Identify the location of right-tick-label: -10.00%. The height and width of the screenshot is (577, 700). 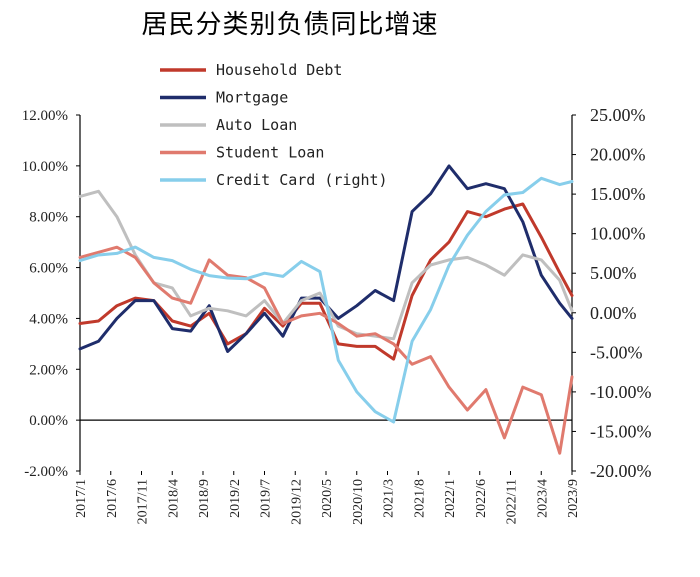
(621, 392).